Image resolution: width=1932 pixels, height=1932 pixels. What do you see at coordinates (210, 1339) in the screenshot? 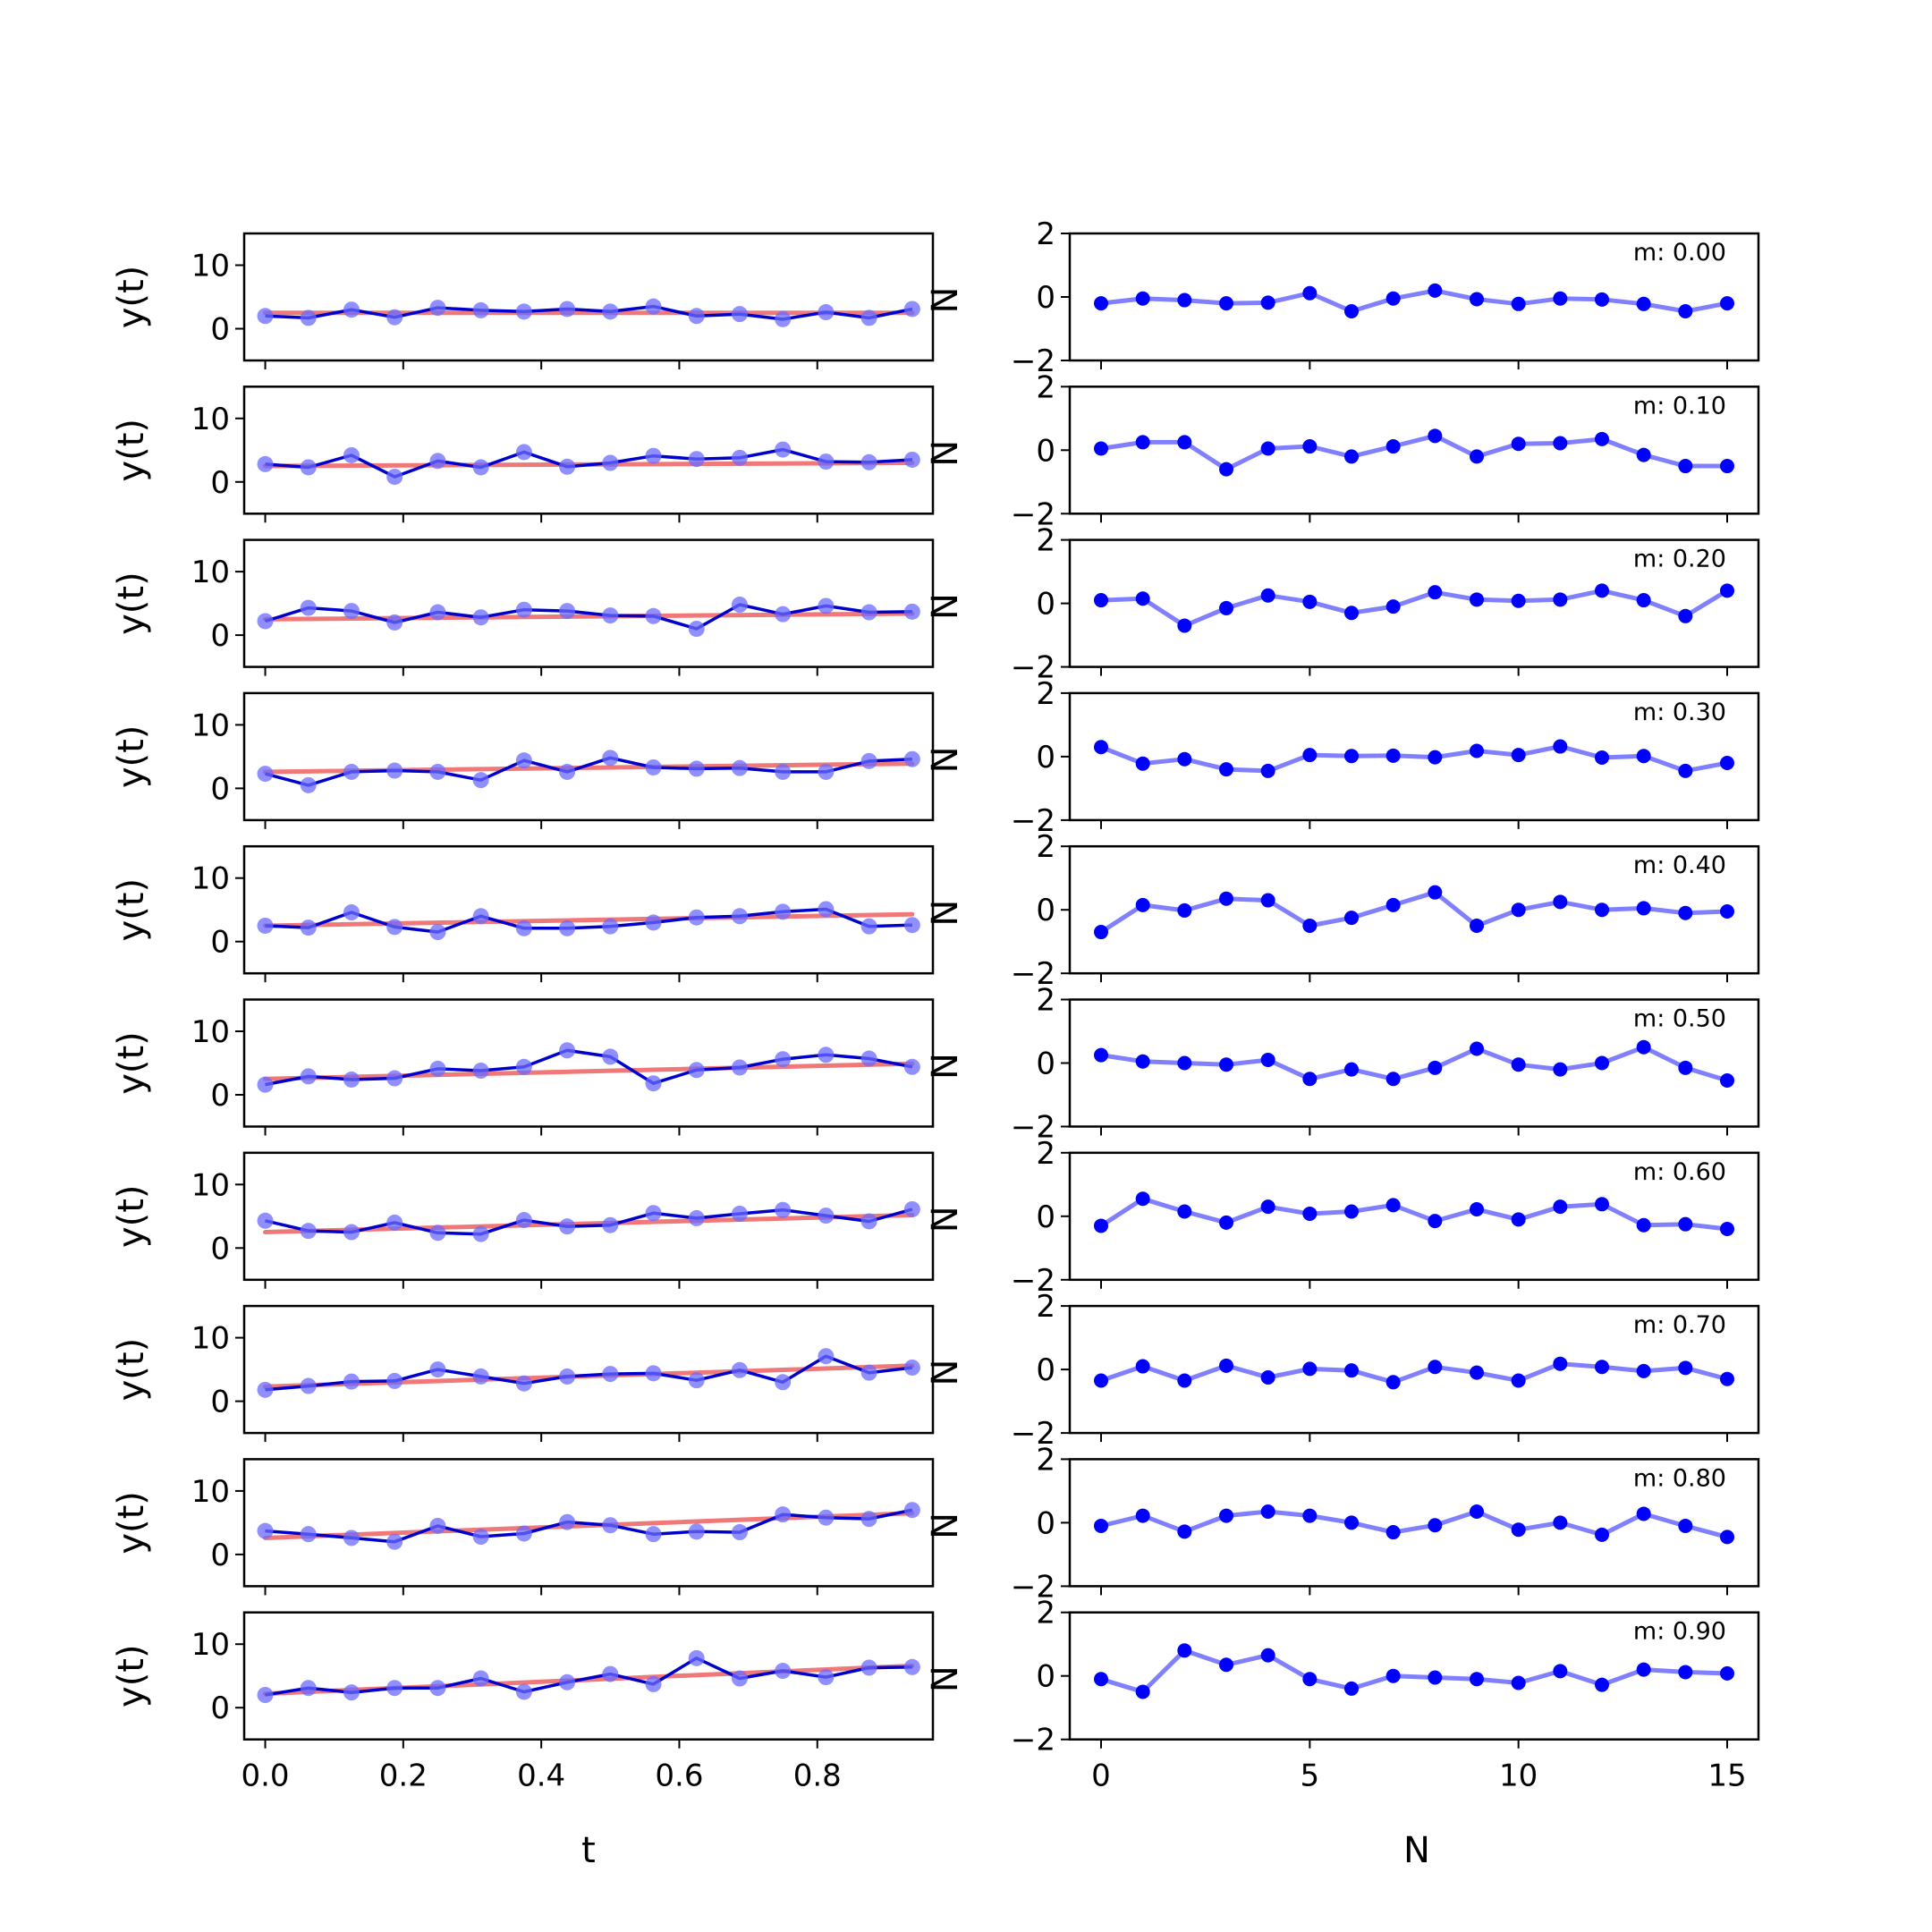
I see `left-ytick-label: 10` at bounding box center [210, 1339].